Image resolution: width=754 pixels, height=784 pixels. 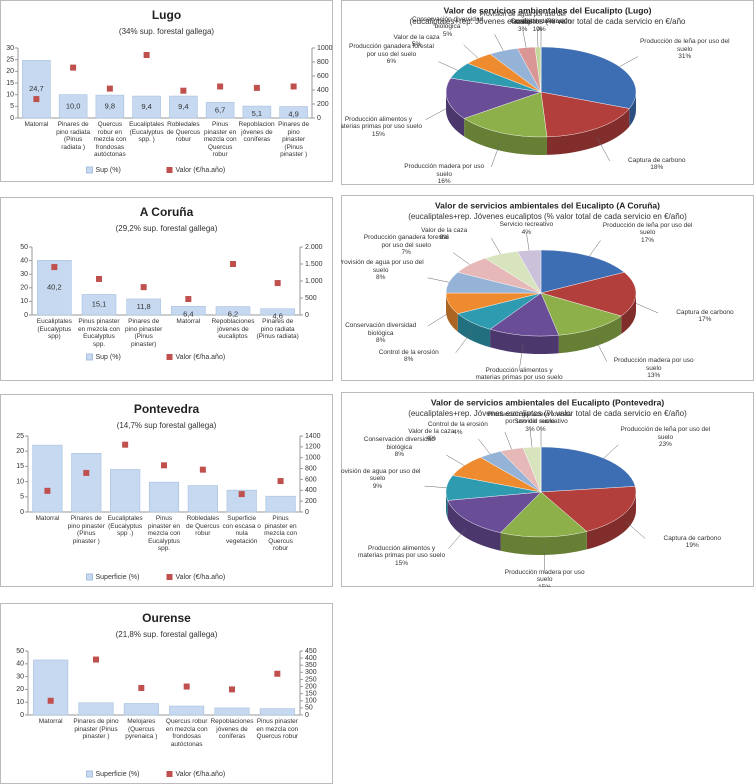 I want to click on x-tick-label: Superficie con escasa o nula vegetación, so click(x=241, y=530).